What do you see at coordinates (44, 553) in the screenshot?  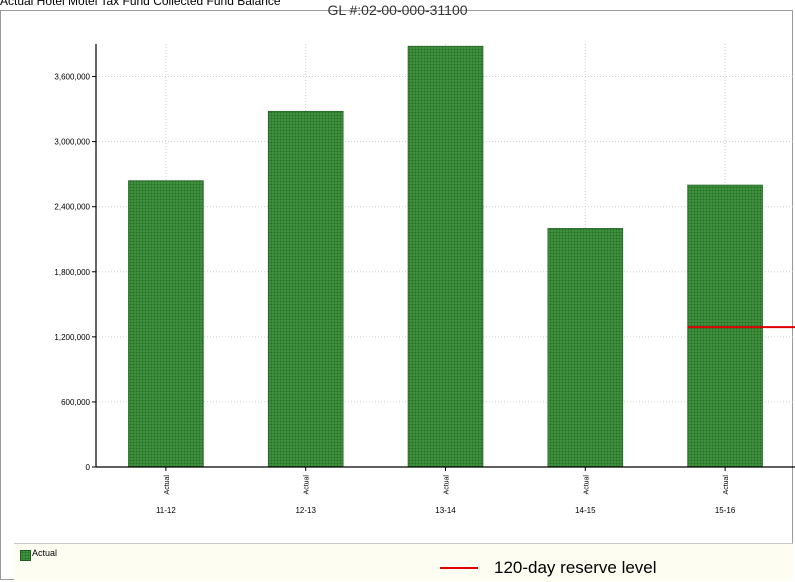 I see `legend-label-actual: Actual` at bounding box center [44, 553].